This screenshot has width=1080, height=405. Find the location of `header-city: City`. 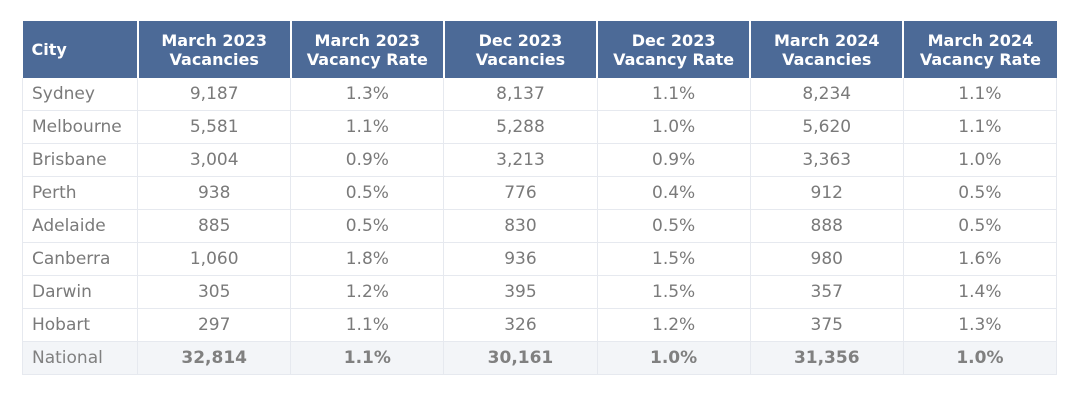

header-city: City is located at coordinates (80, 49).